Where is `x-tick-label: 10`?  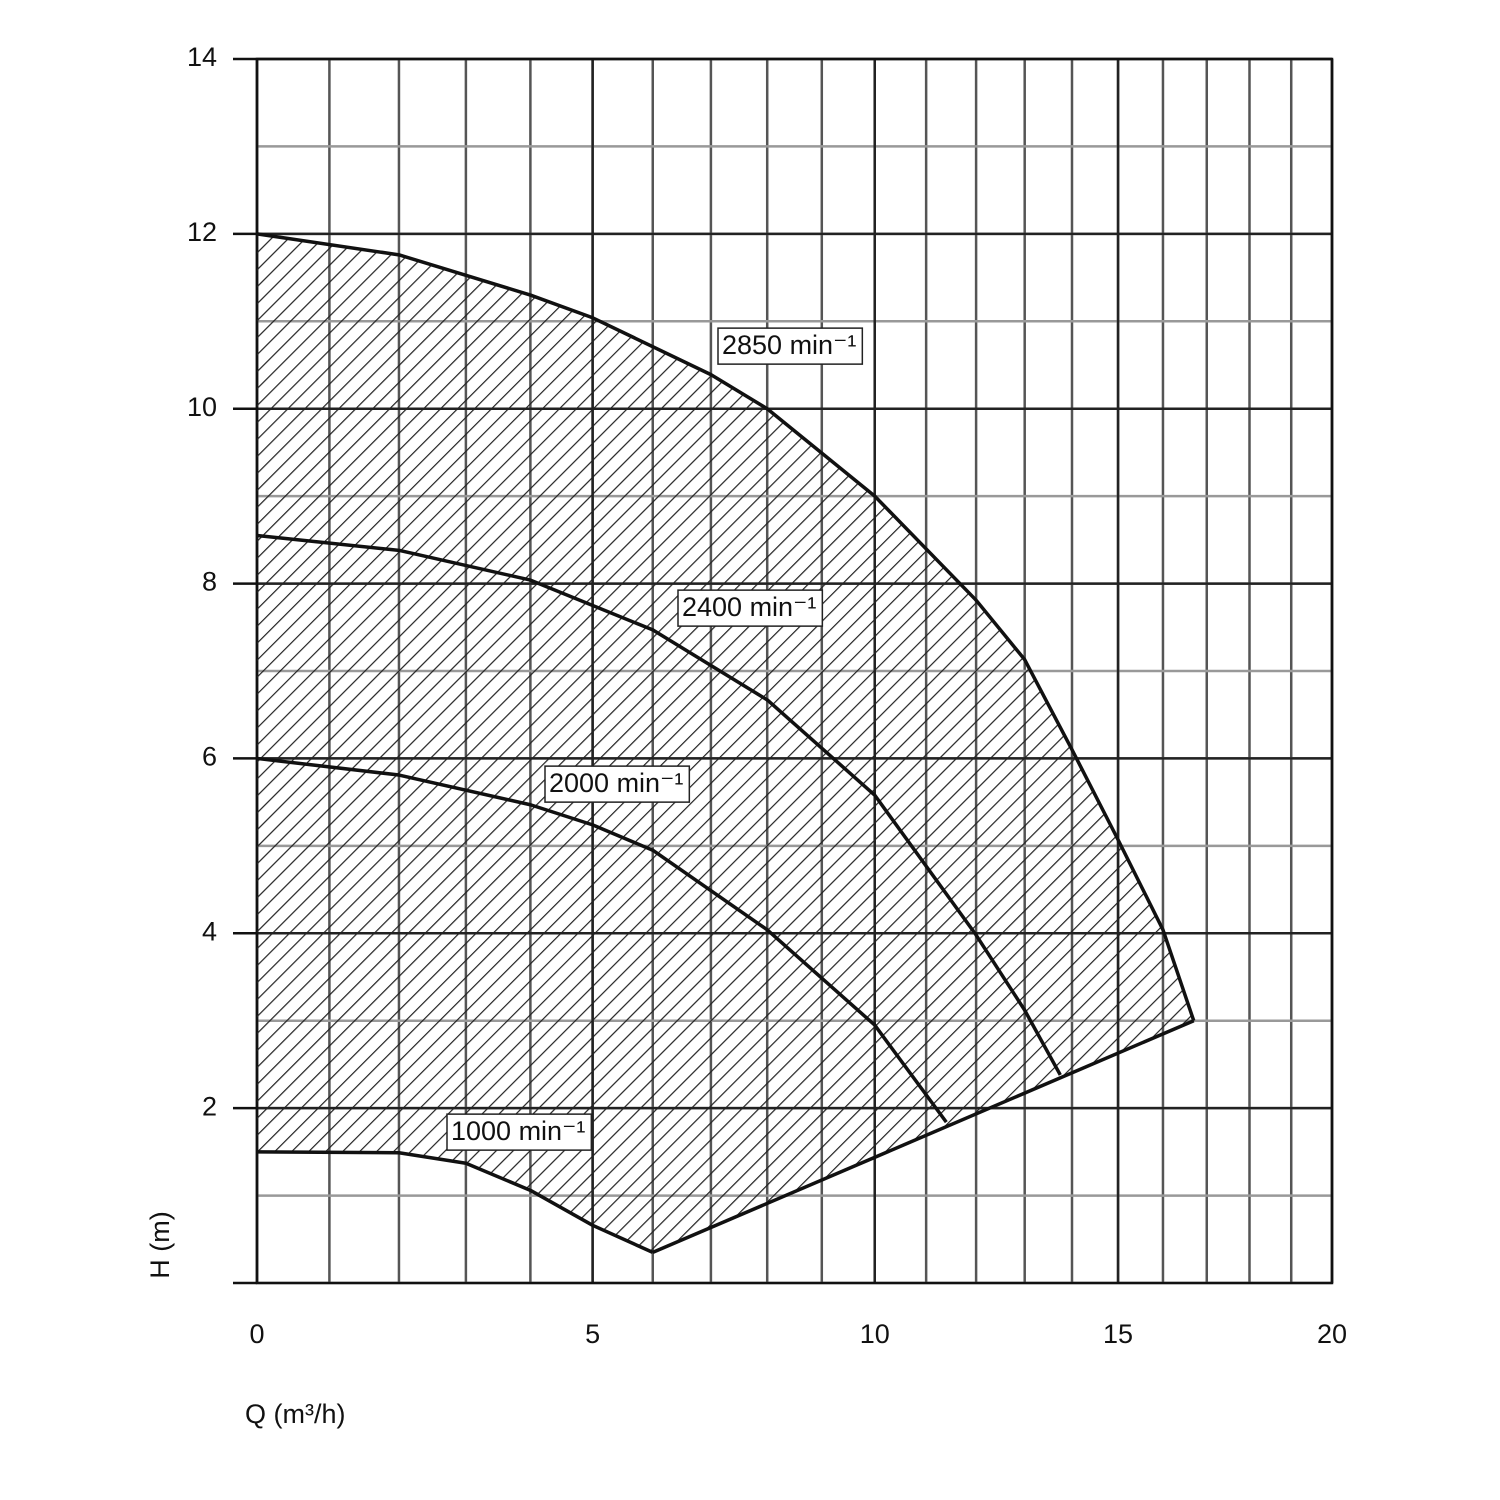
x-tick-label: 10 is located at coordinates (875, 1334).